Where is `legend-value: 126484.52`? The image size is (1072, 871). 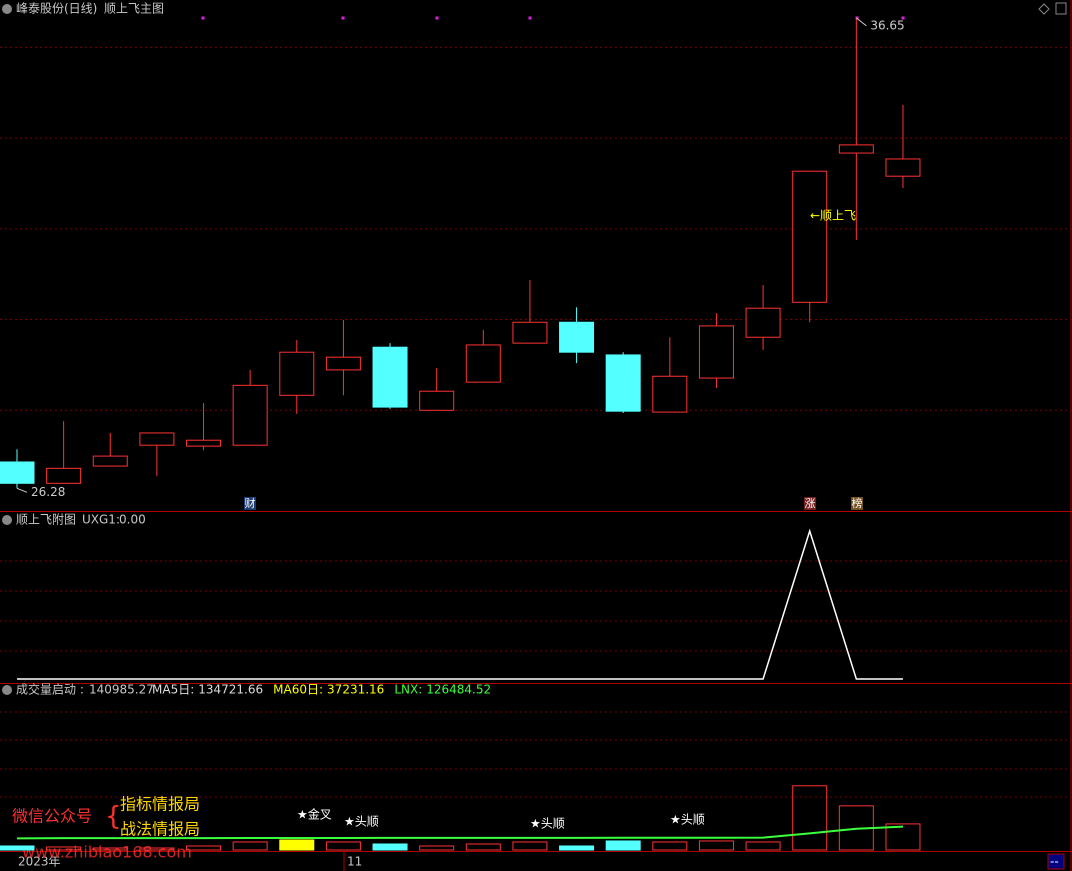
legend-value: 126484.52 is located at coordinates (458, 690).